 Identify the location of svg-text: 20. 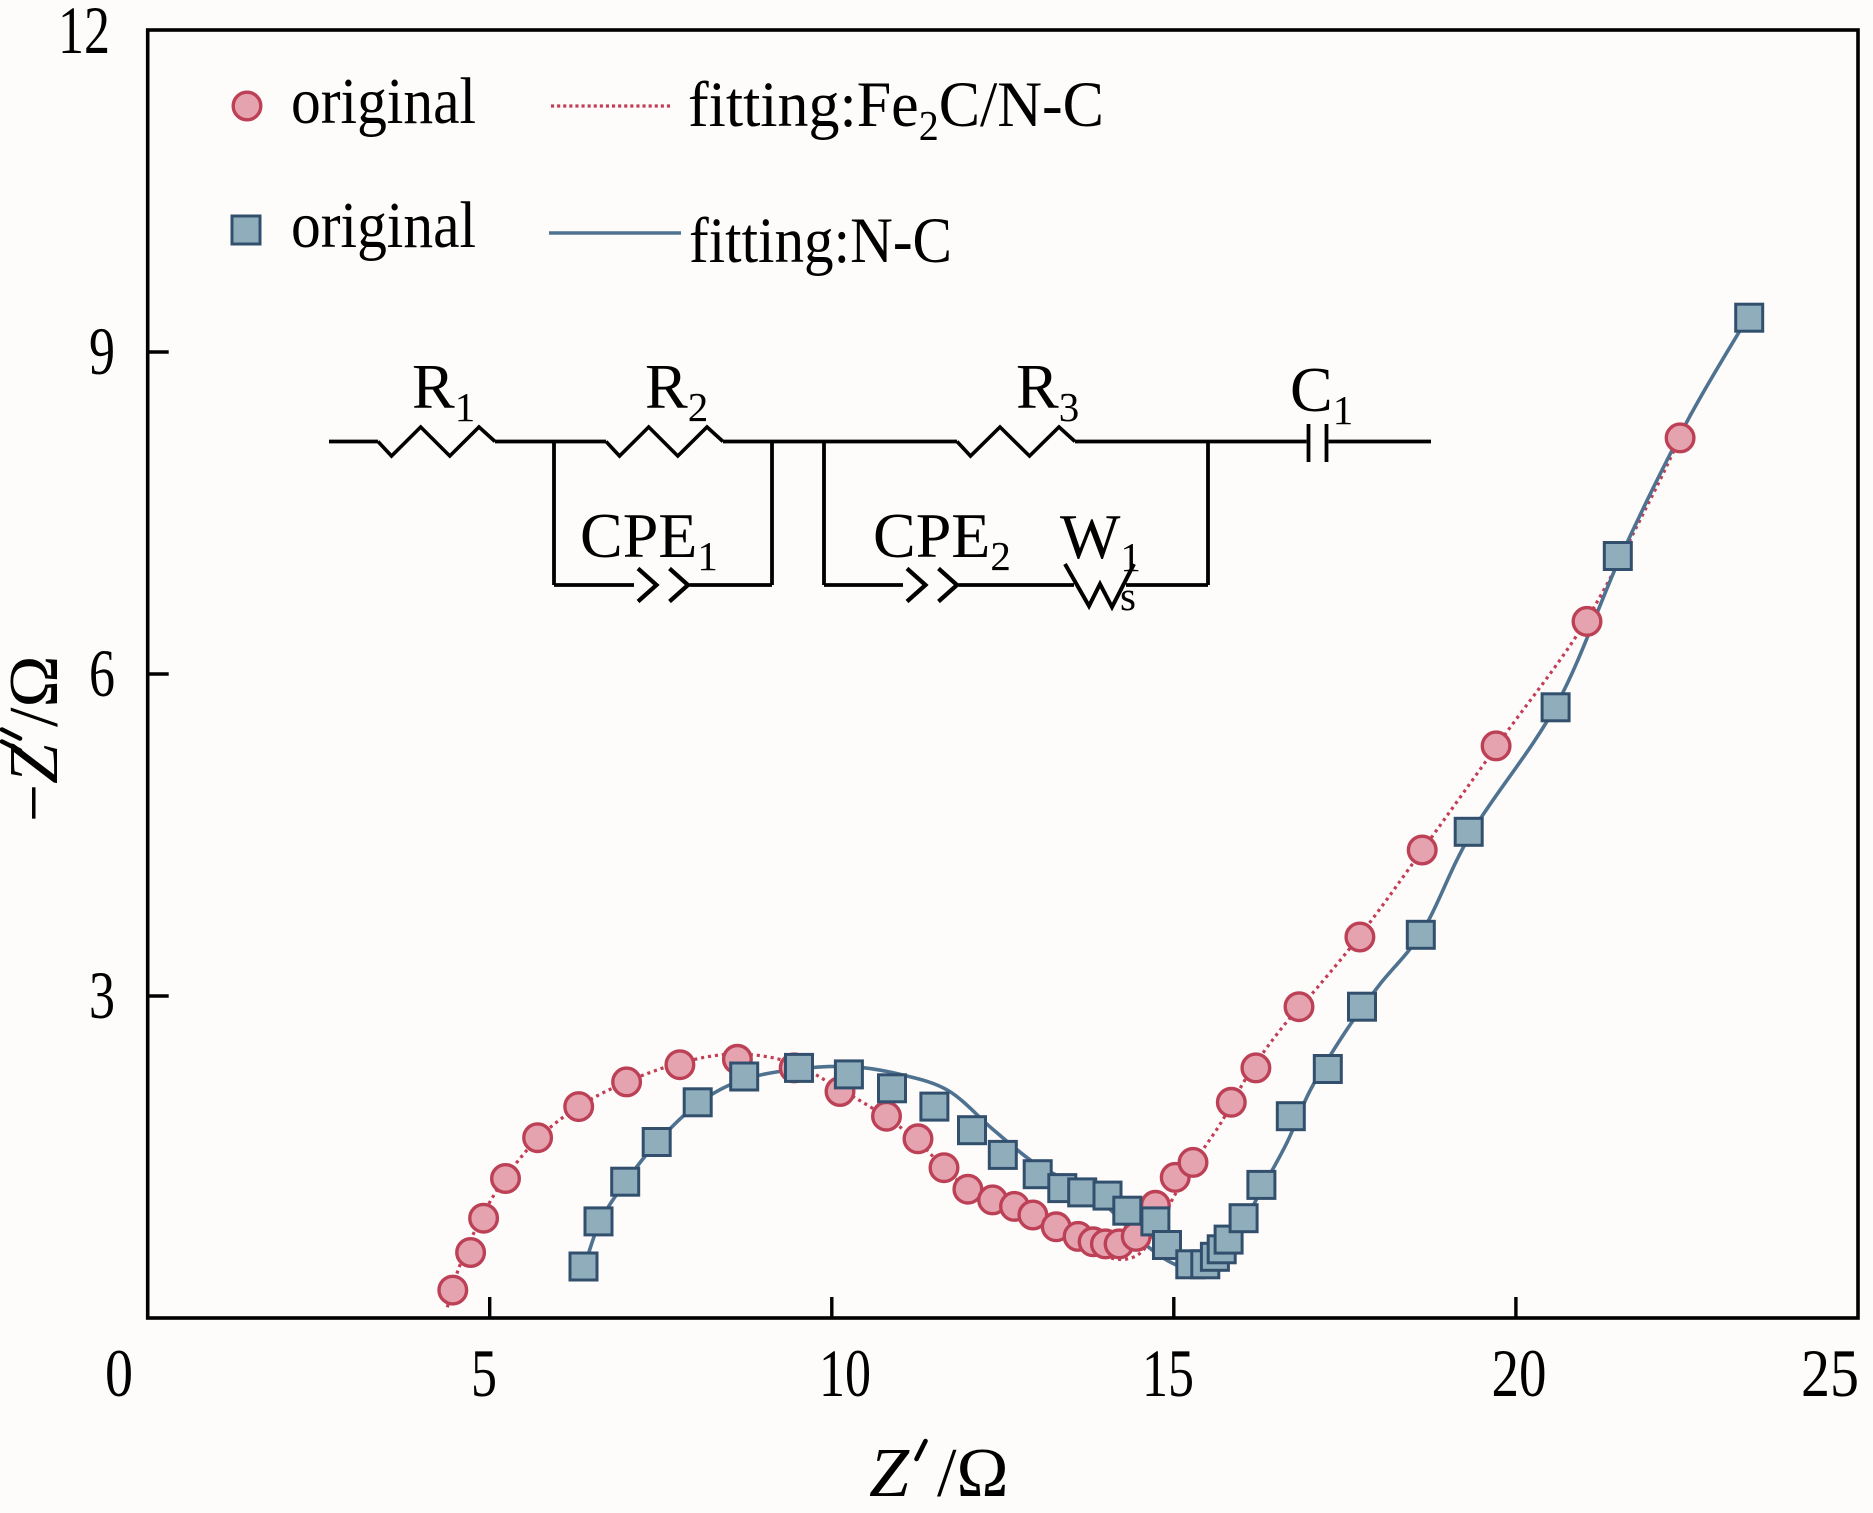
(1519, 1373).